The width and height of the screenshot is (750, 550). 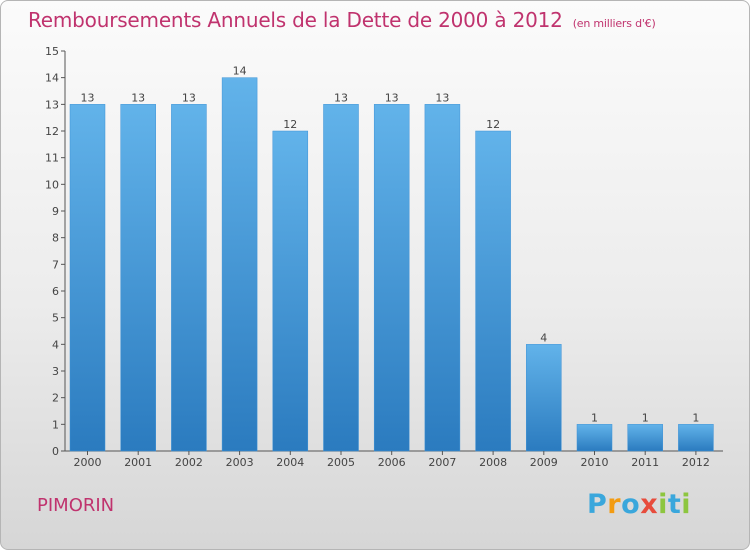 I want to click on x-tick-label: 2011, so click(x=645, y=462).